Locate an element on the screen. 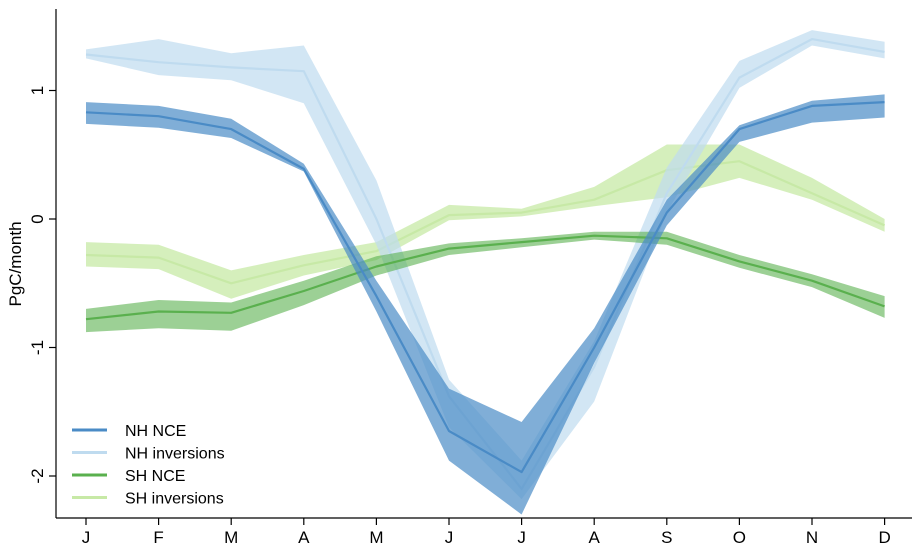 Image resolution: width=914 pixels, height=555 pixels. legend-item: SH NCE is located at coordinates (128, 476).